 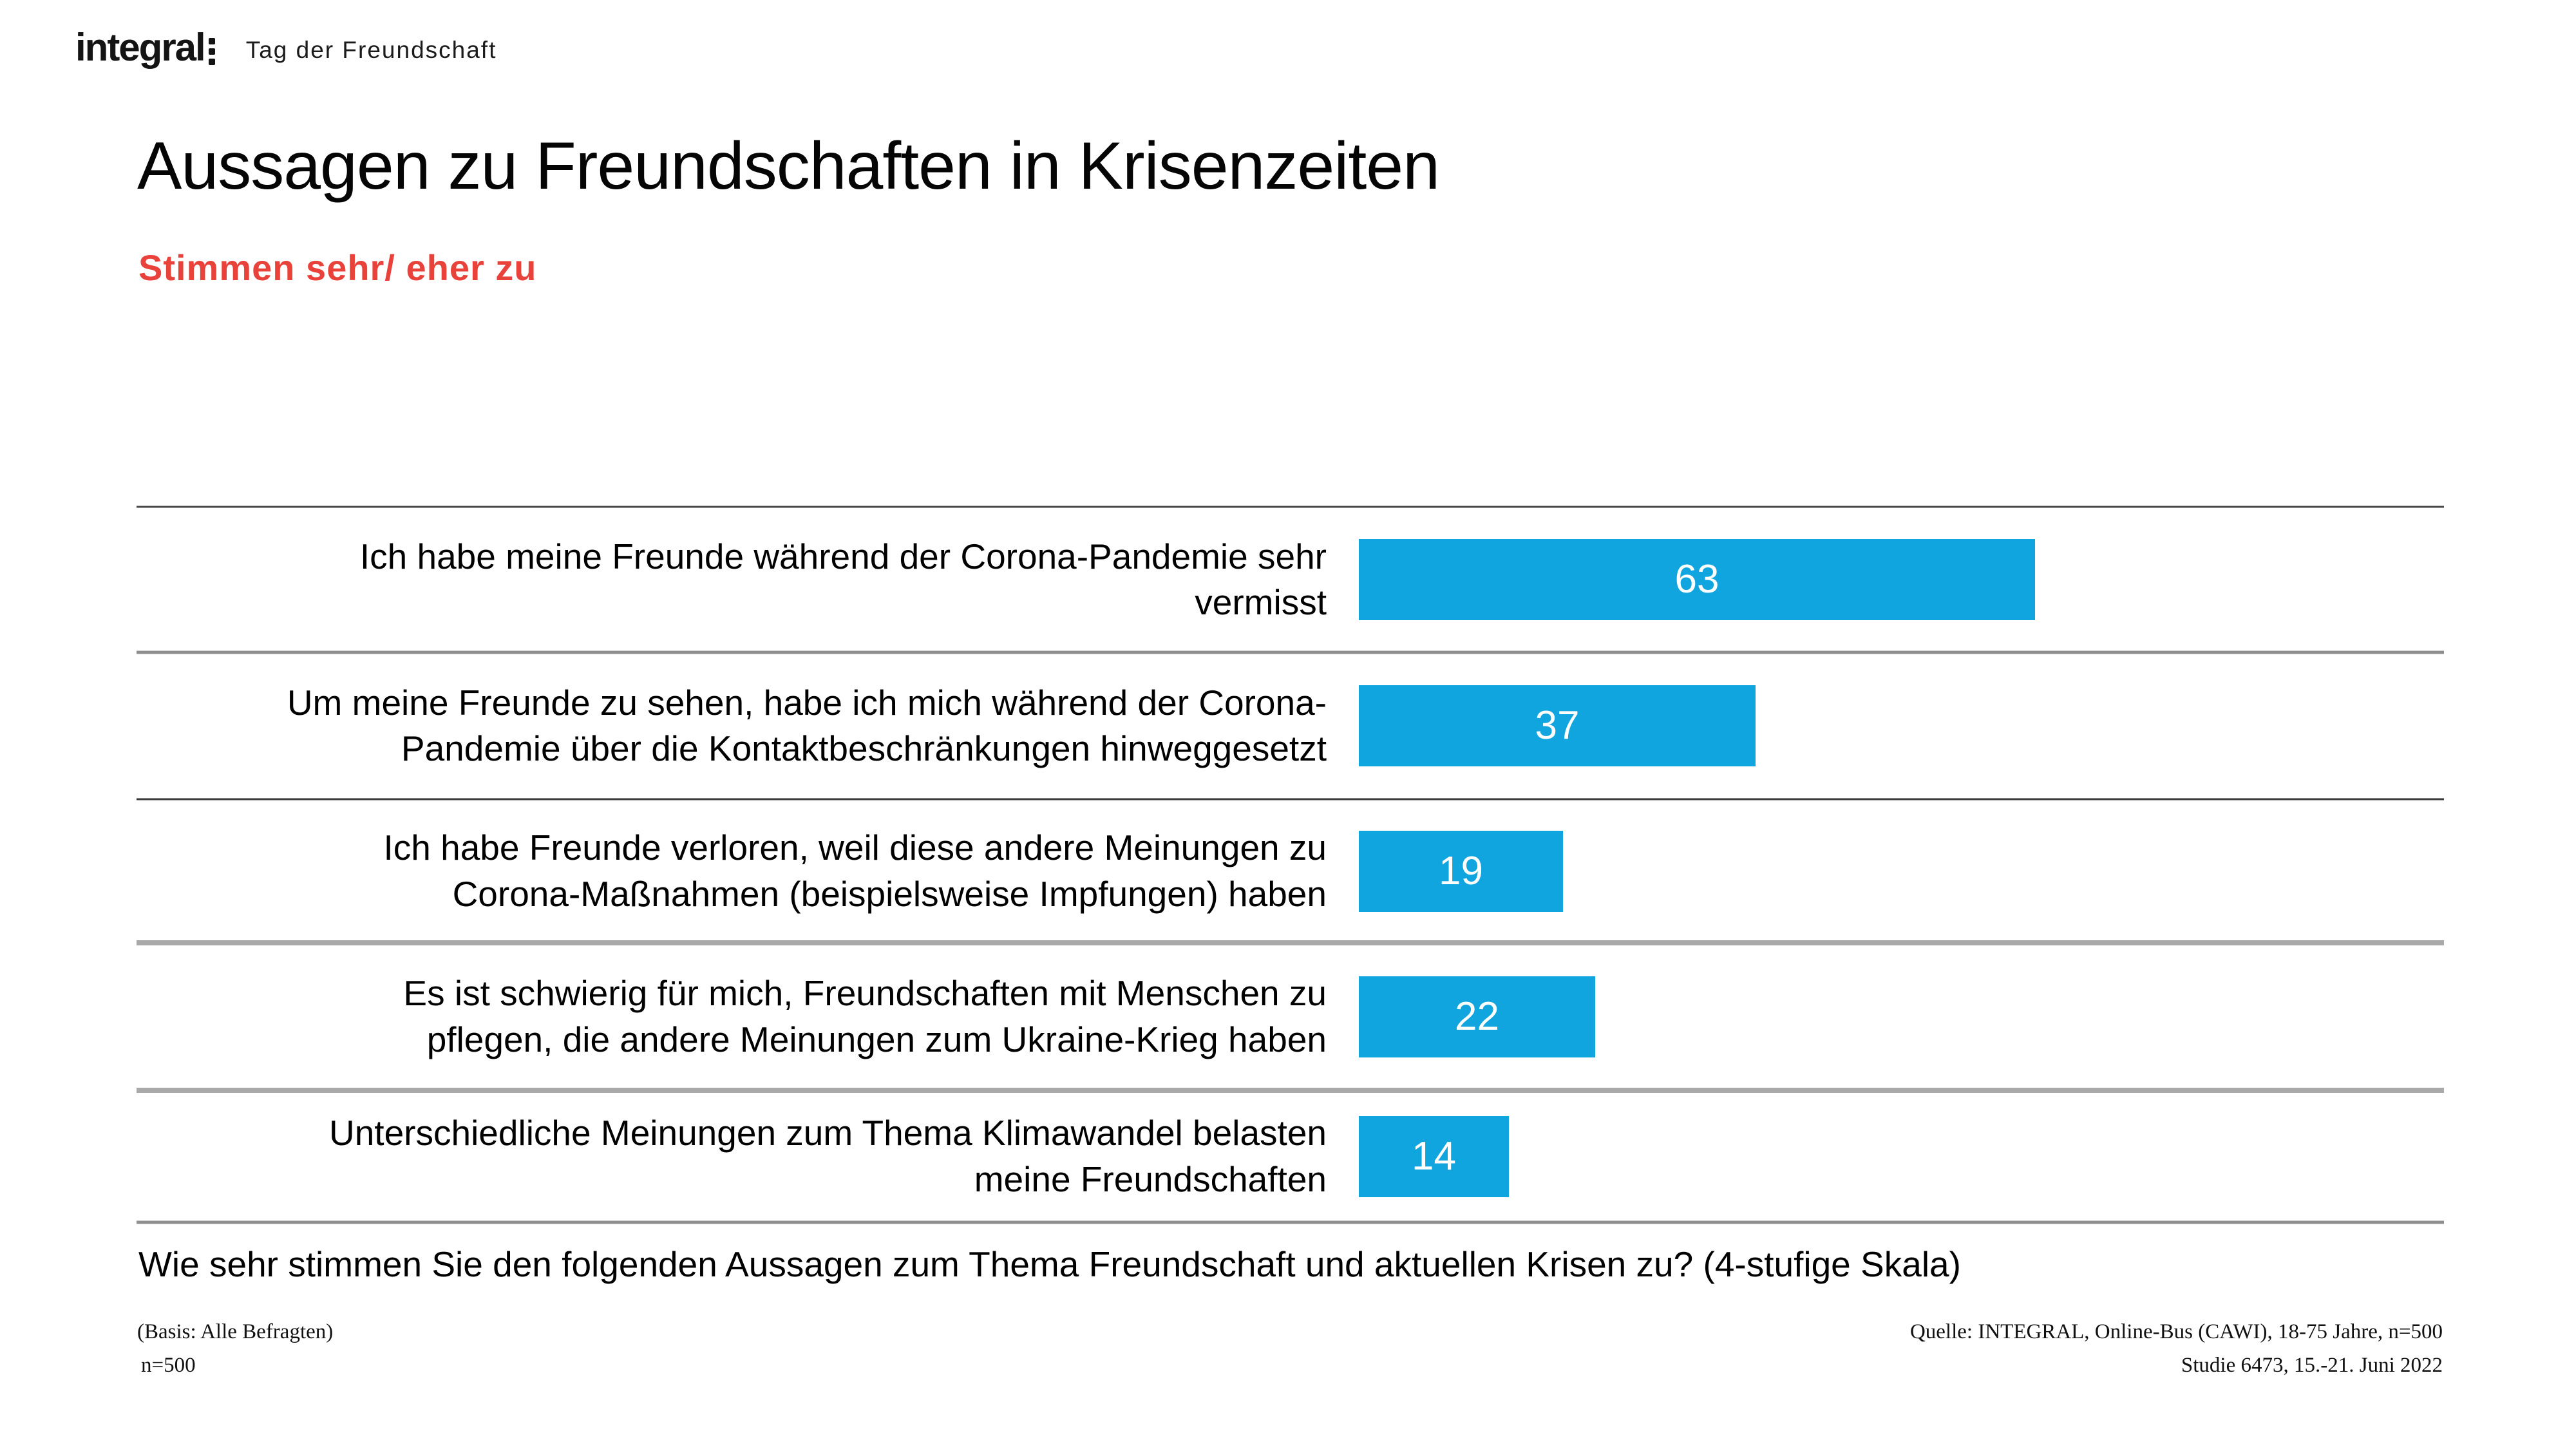 I want to click on header: integral Tag der Freundschaft, so click(x=286, y=48).